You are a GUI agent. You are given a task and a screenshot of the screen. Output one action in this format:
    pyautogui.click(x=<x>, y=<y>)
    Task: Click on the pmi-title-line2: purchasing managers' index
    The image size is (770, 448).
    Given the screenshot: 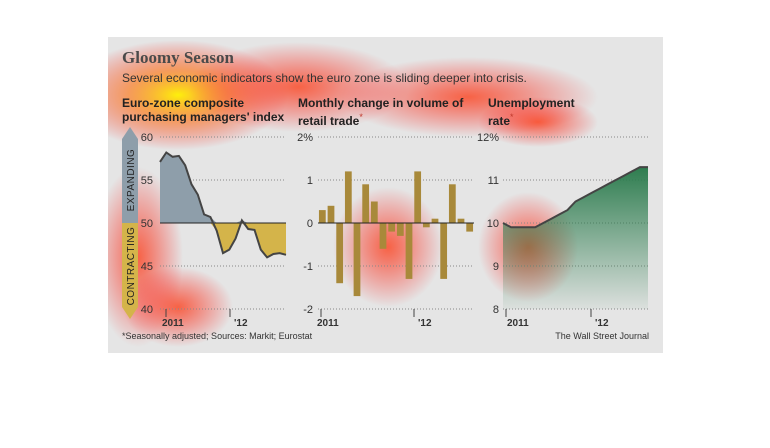 What is the action you would take?
    pyautogui.click(x=203, y=117)
    